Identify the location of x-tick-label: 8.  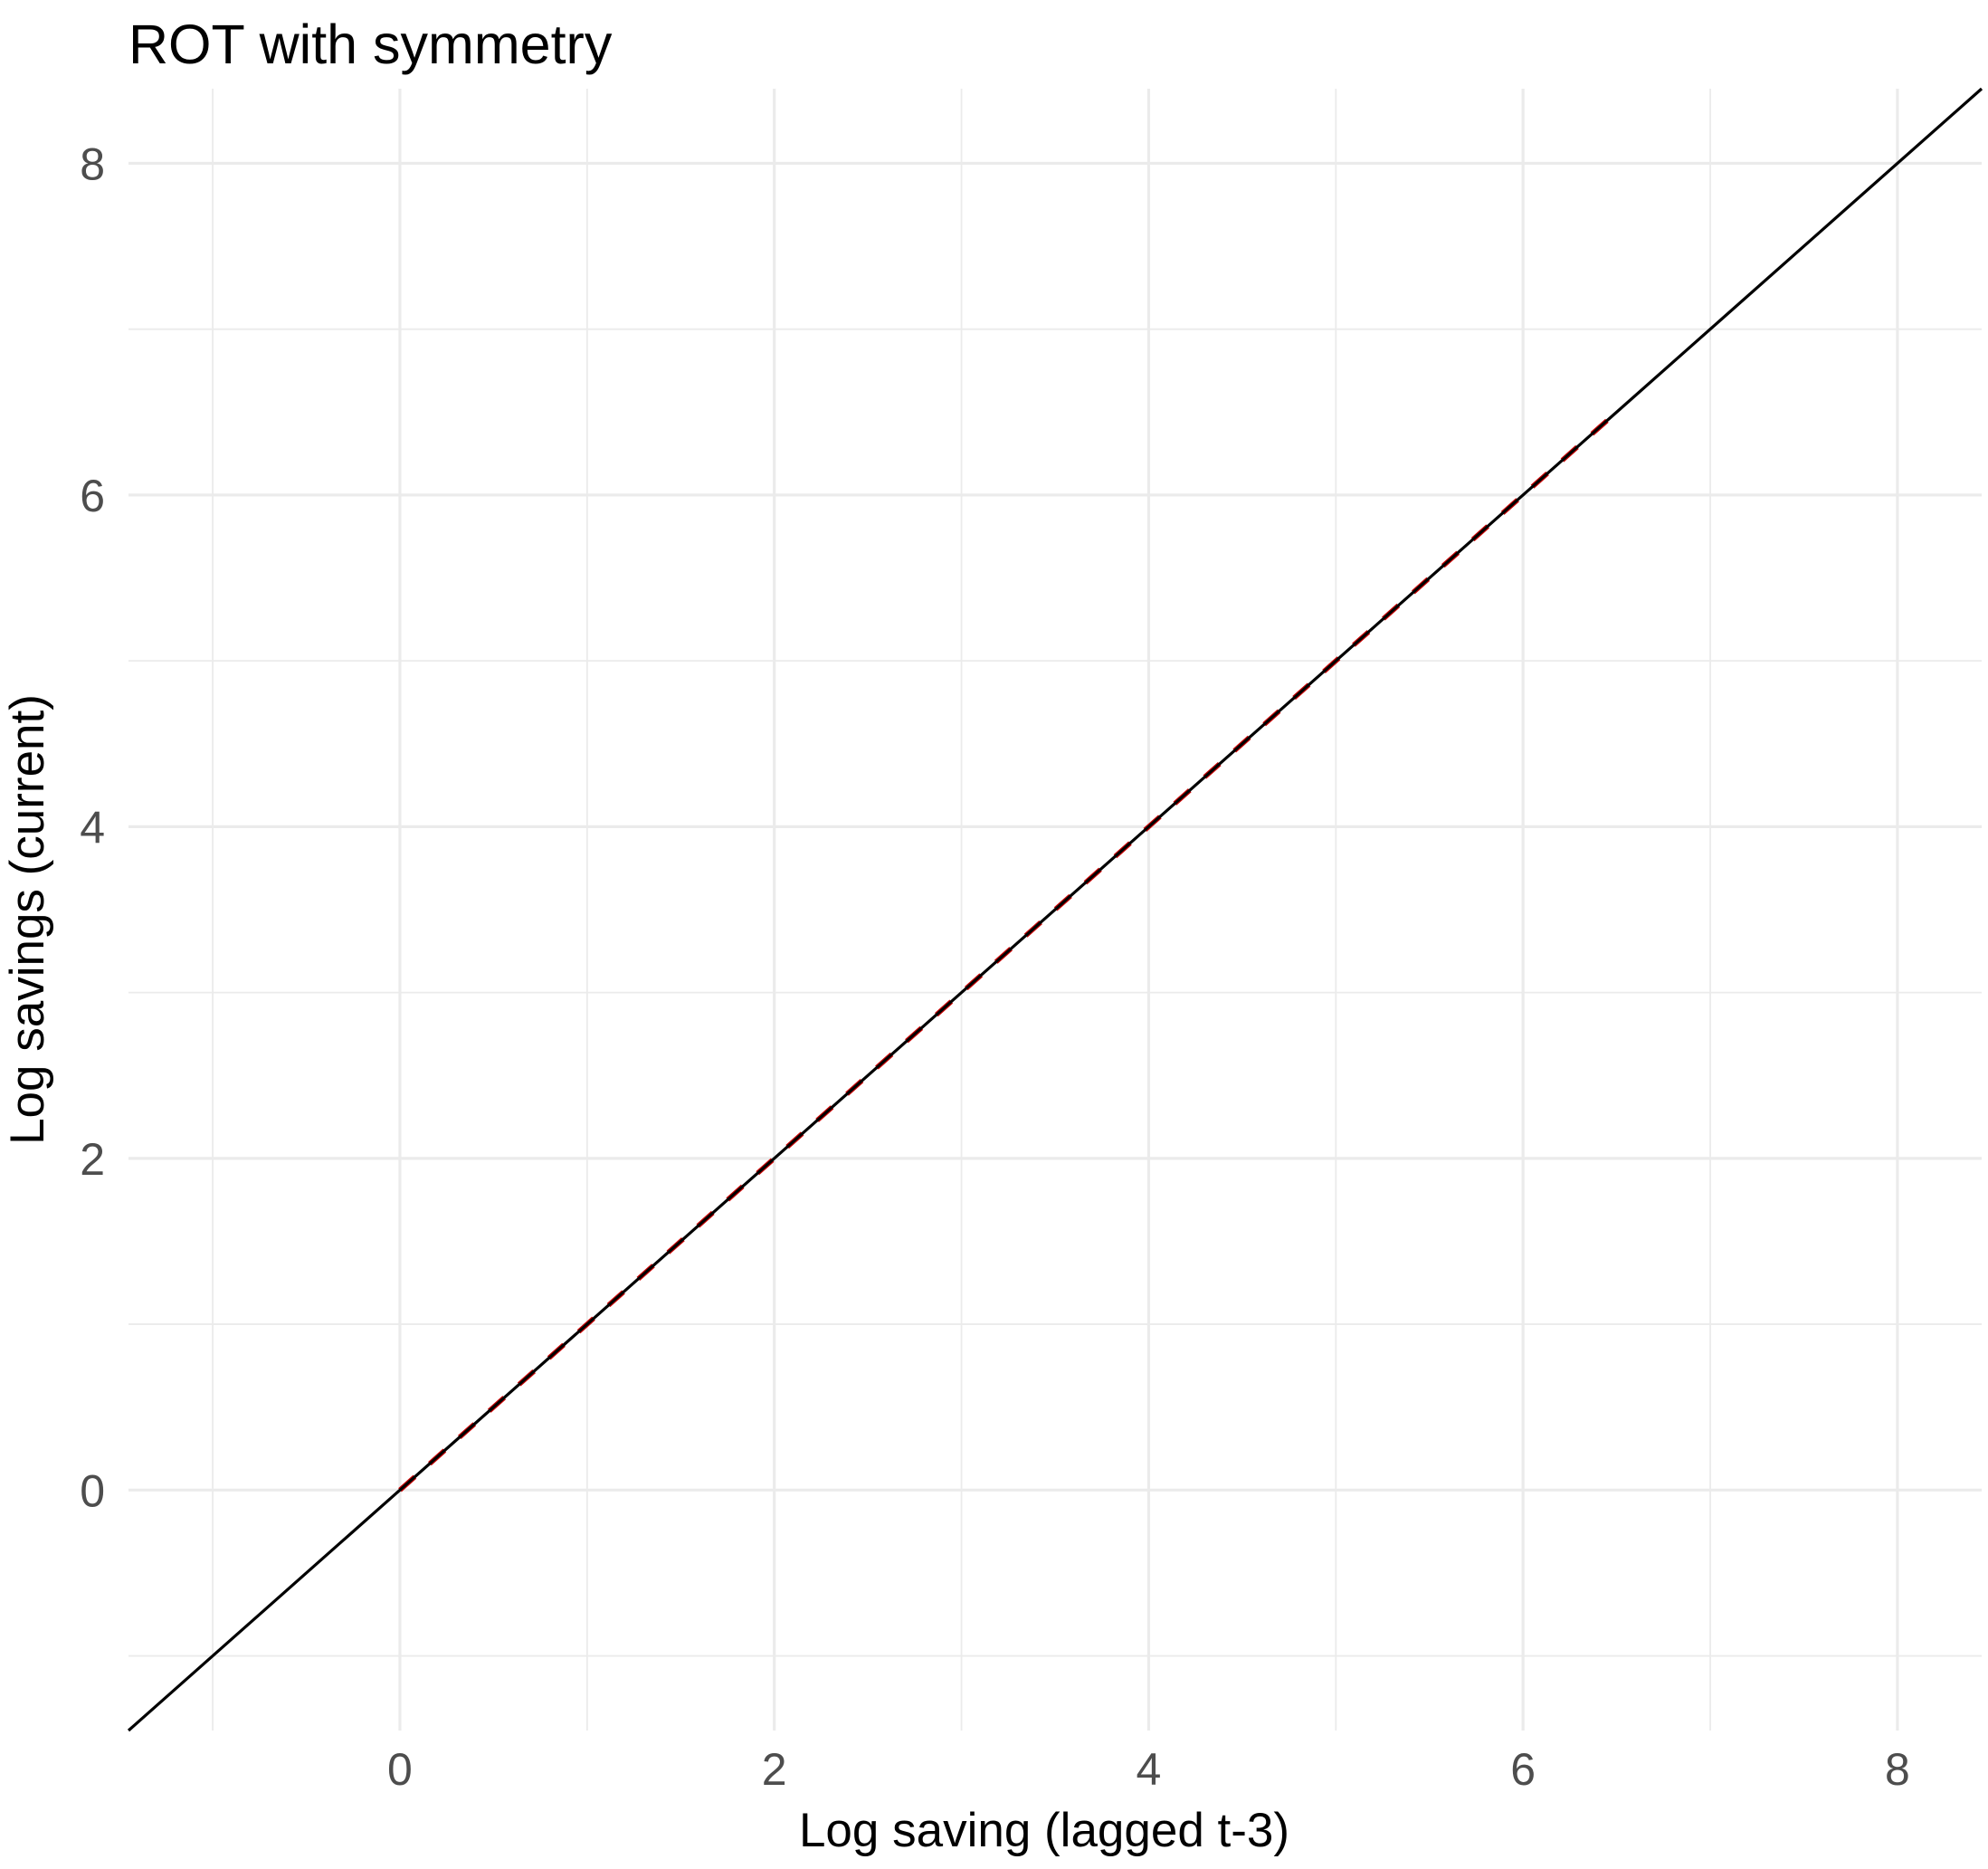
(1897, 1770).